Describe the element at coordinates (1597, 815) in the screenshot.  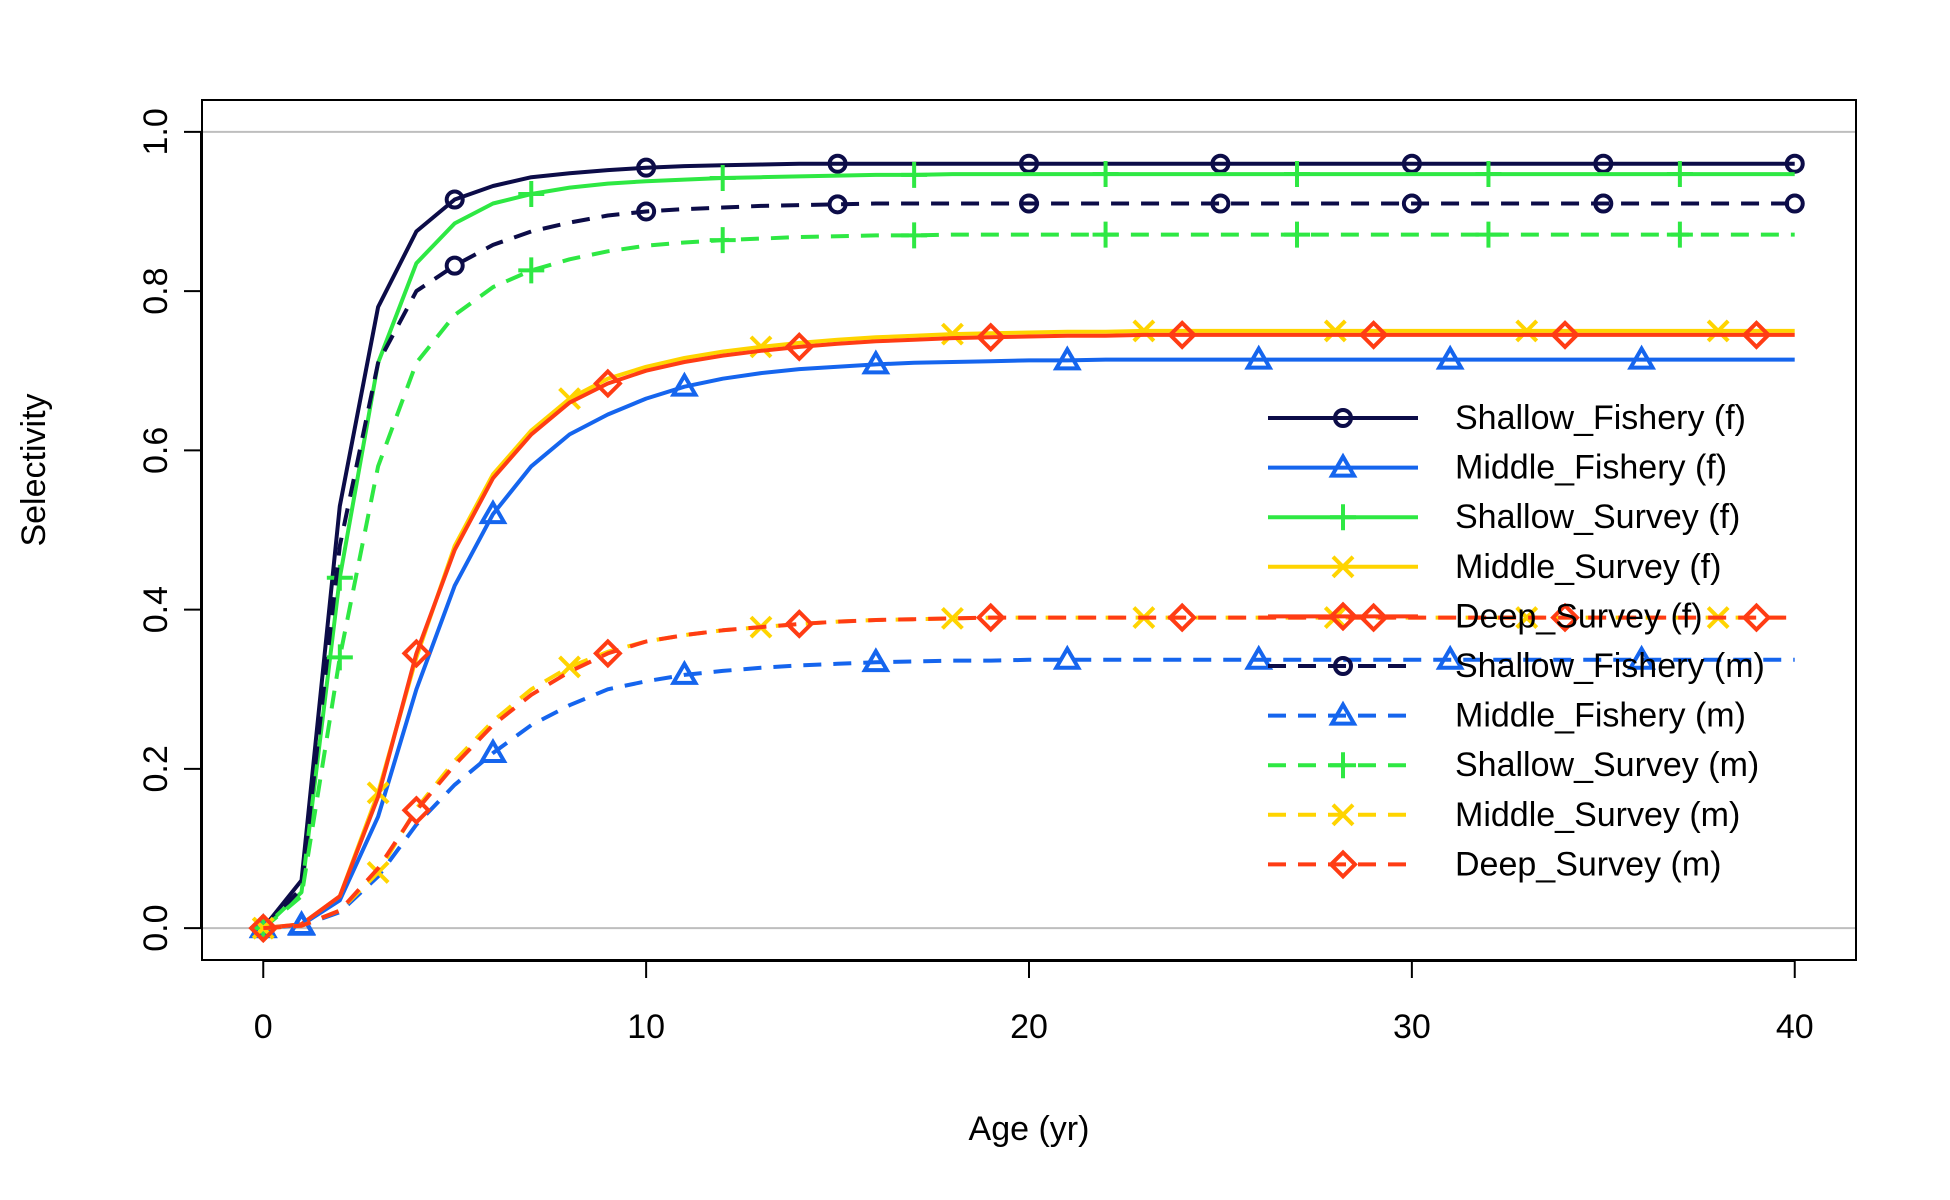
I see `legend-label: Middle_Survey (m)` at that location.